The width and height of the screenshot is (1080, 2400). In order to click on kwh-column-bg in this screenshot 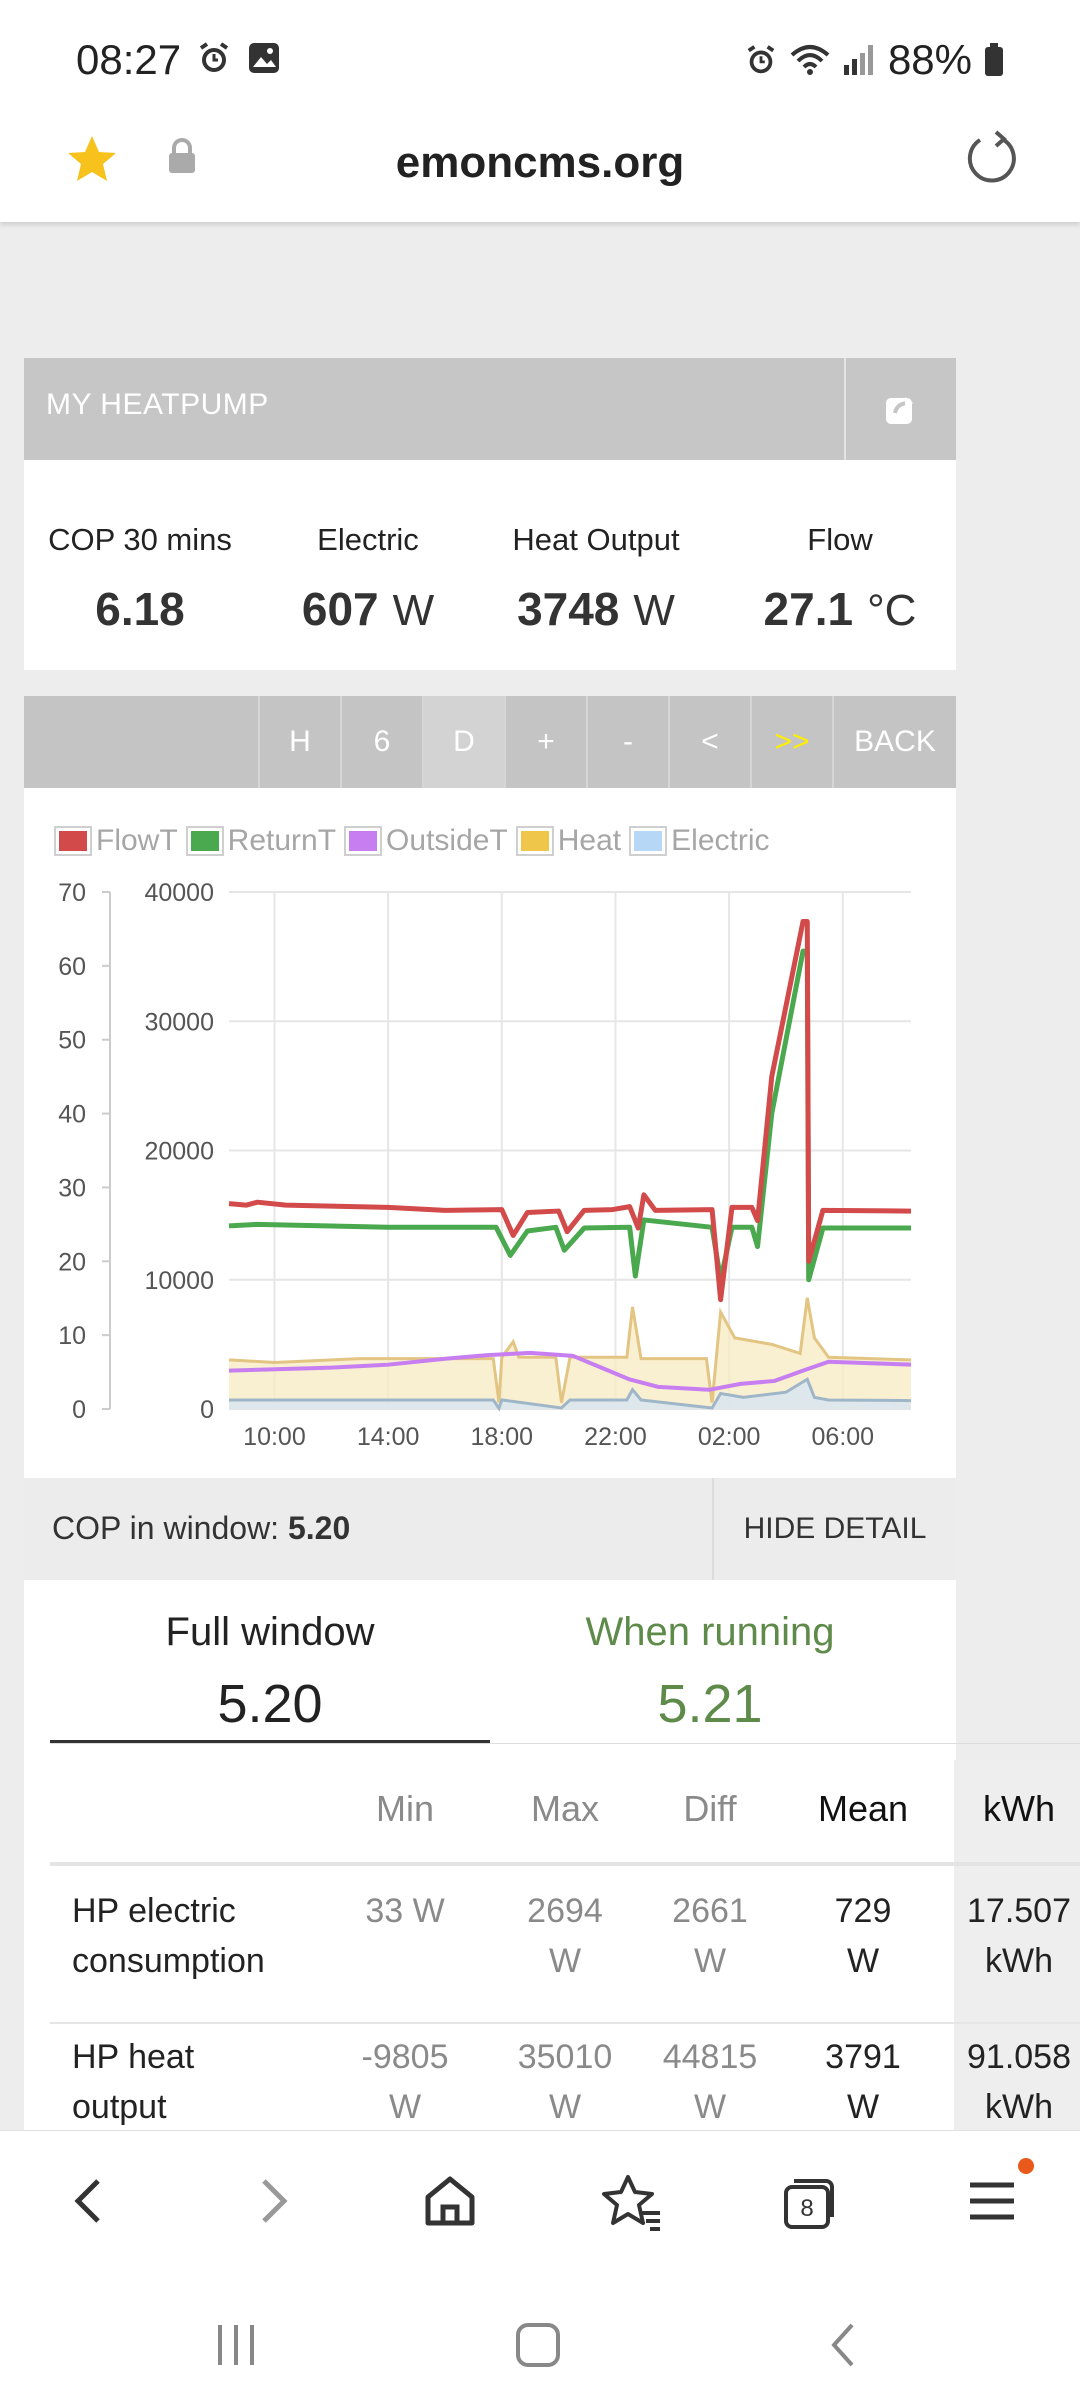, I will do `click(1017, 1950)`.